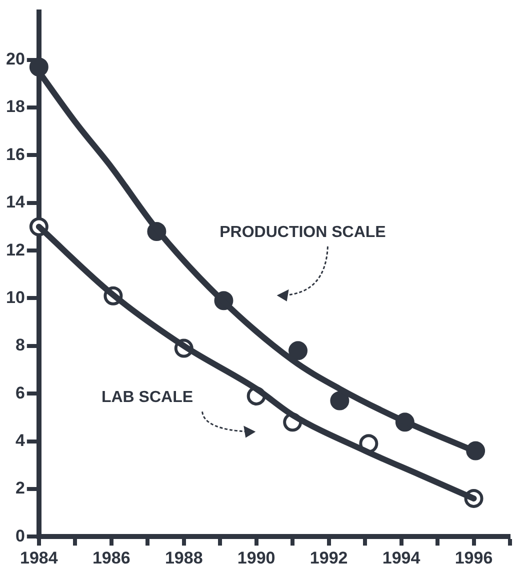 The image size is (521, 578). What do you see at coordinates (39, 558) in the screenshot?
I see `x-tick-label: 1984` at bounding box center [39, 558].